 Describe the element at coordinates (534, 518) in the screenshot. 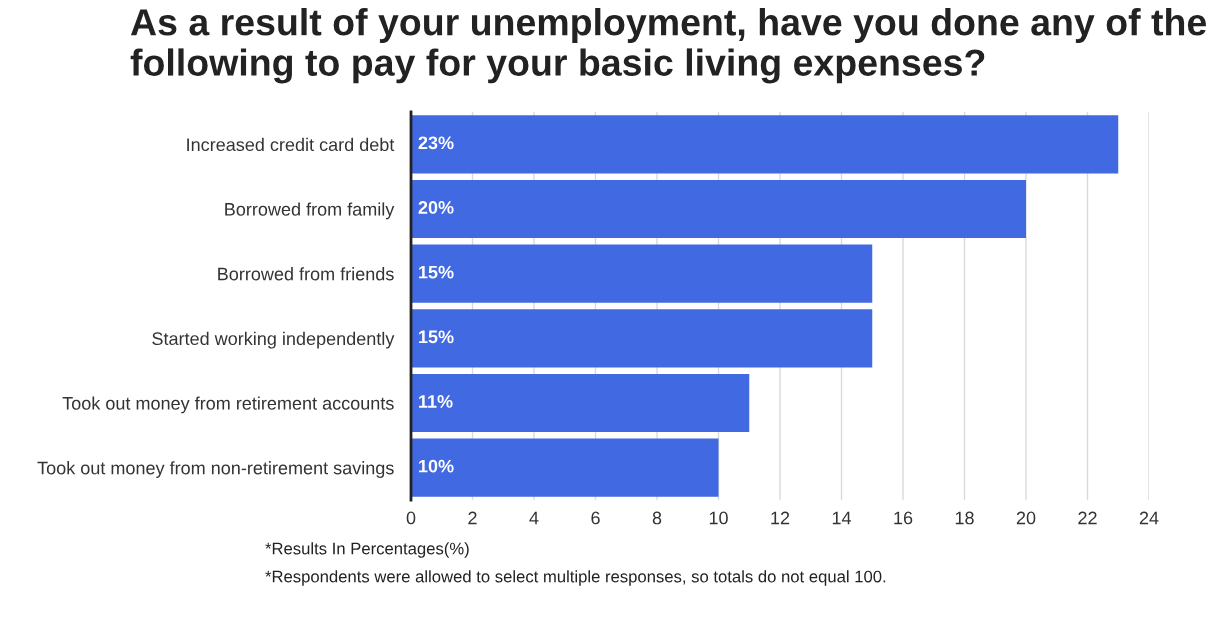

I see `x-tick-label: 4` at that location.